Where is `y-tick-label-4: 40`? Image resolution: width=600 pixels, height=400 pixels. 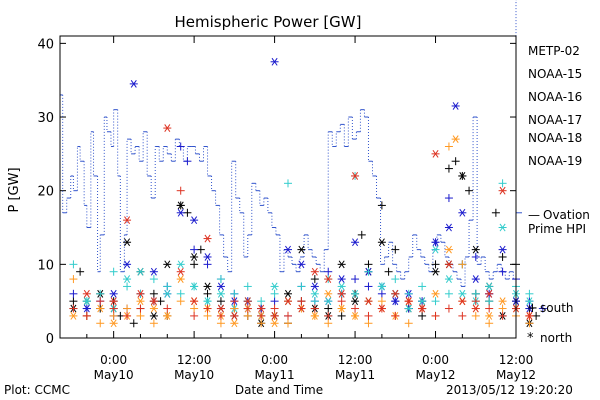
y-tick-label-4: 40 is located at coordinates (45, 44).